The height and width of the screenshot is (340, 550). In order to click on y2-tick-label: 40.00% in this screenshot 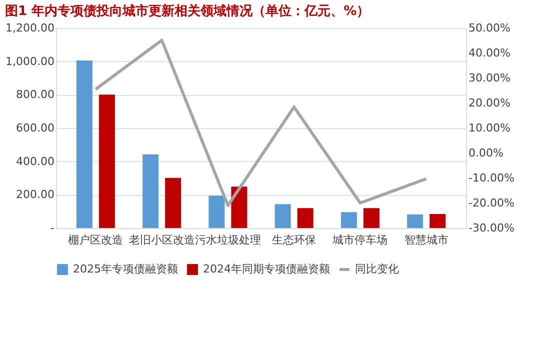, I will do `click(489, 53)`.